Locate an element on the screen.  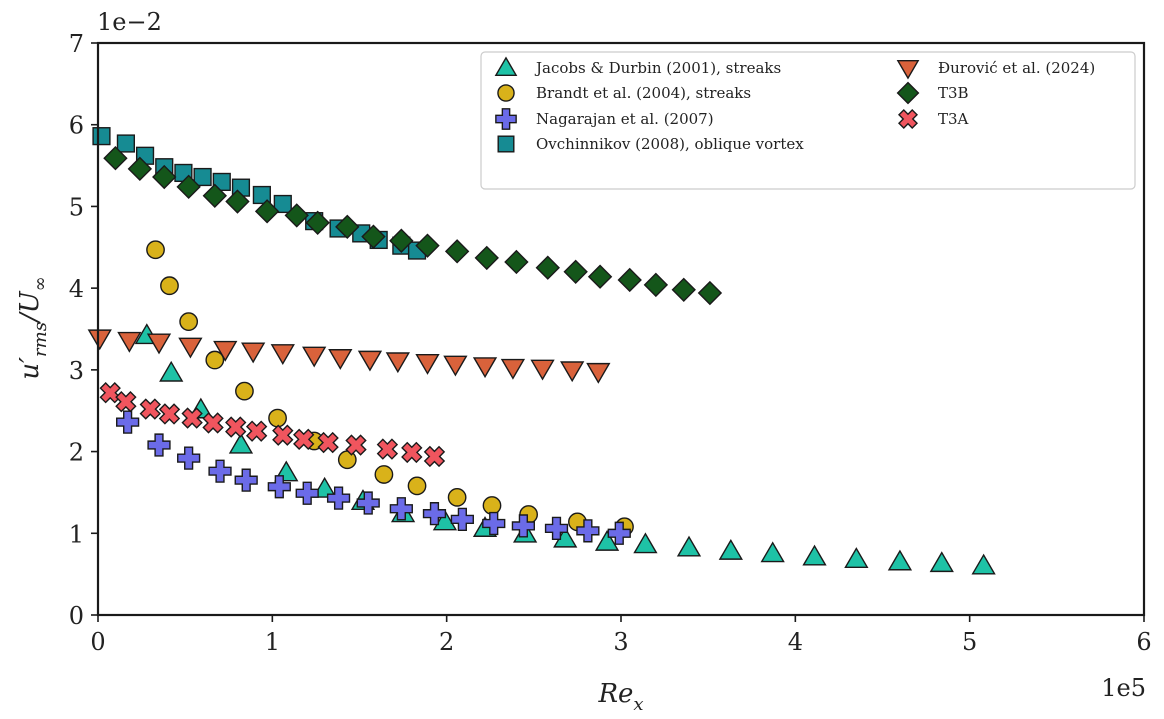
legend-label: Nagarajan et al. (2007) is located at coordinates (625, 119).